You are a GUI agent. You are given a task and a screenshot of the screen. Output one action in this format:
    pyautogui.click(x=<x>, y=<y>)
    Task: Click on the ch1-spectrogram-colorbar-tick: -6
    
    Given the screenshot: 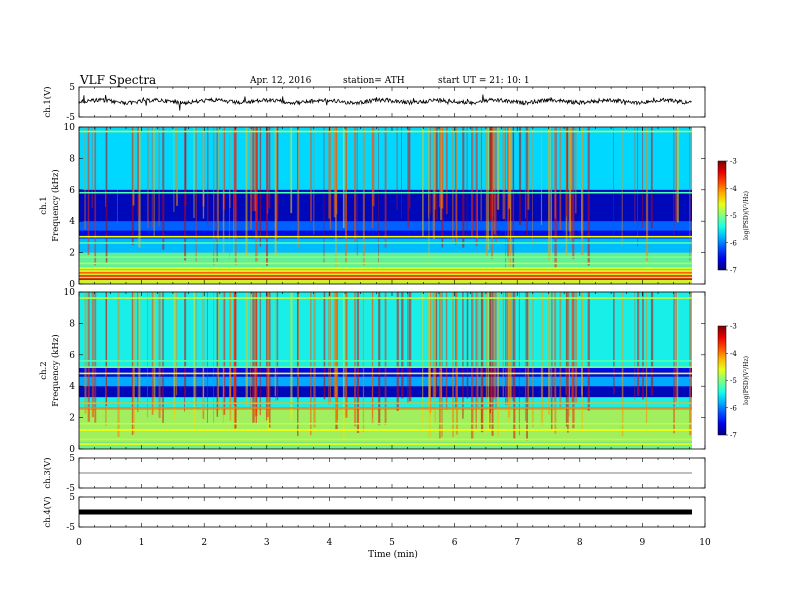 What is the action you would take?
    pyautogui.click(x=733, y=243)
    